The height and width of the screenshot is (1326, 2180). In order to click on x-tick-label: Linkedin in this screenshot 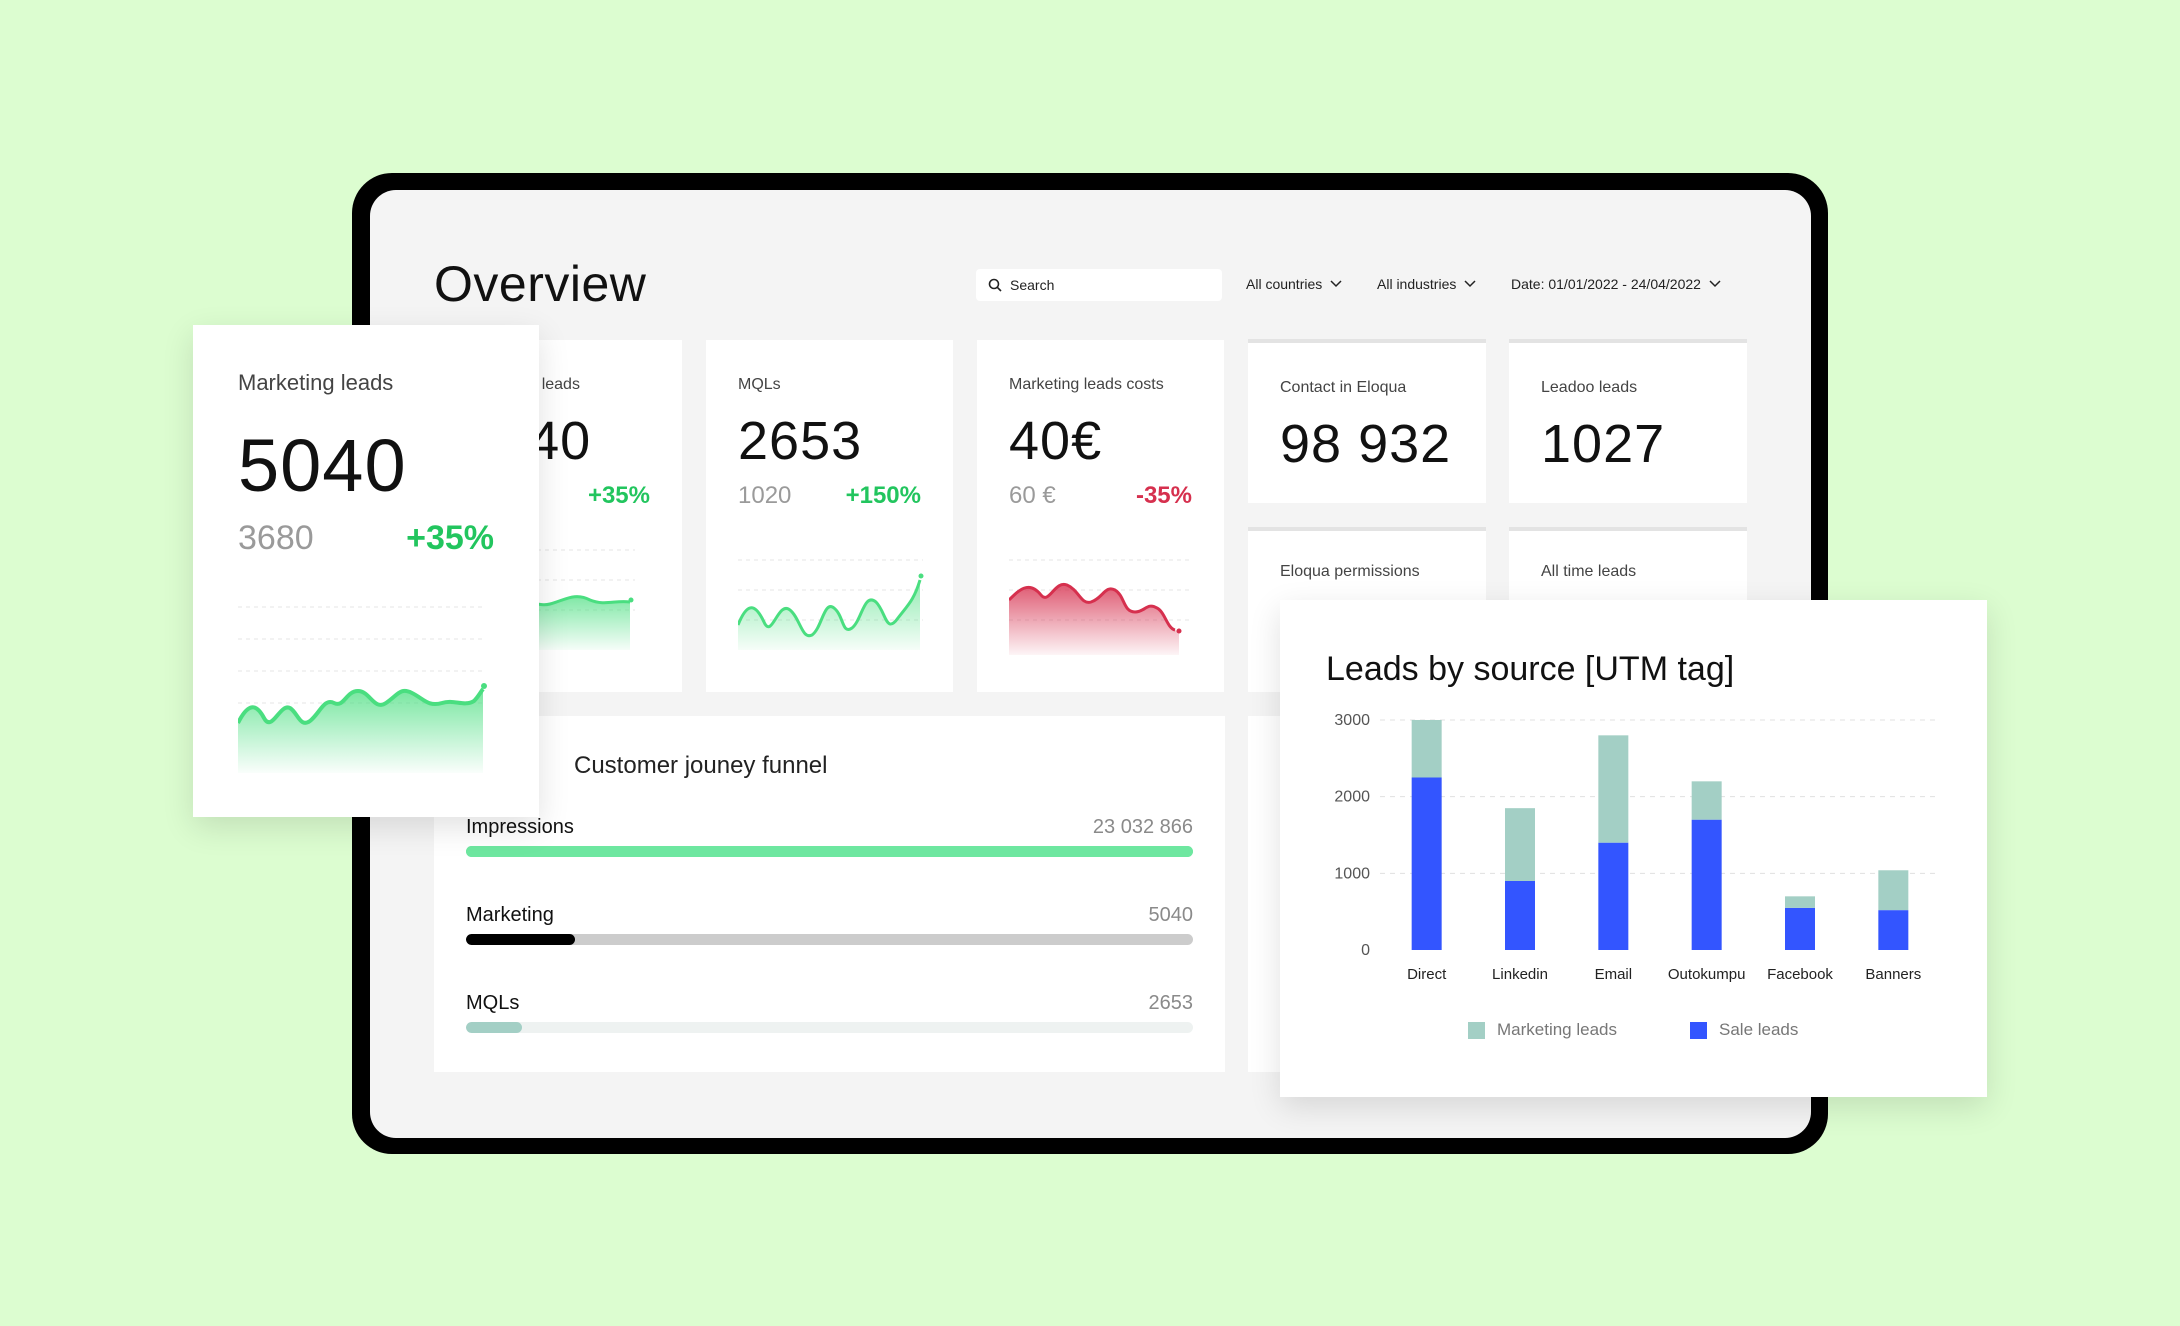, I will do `click(1520, 974)`.